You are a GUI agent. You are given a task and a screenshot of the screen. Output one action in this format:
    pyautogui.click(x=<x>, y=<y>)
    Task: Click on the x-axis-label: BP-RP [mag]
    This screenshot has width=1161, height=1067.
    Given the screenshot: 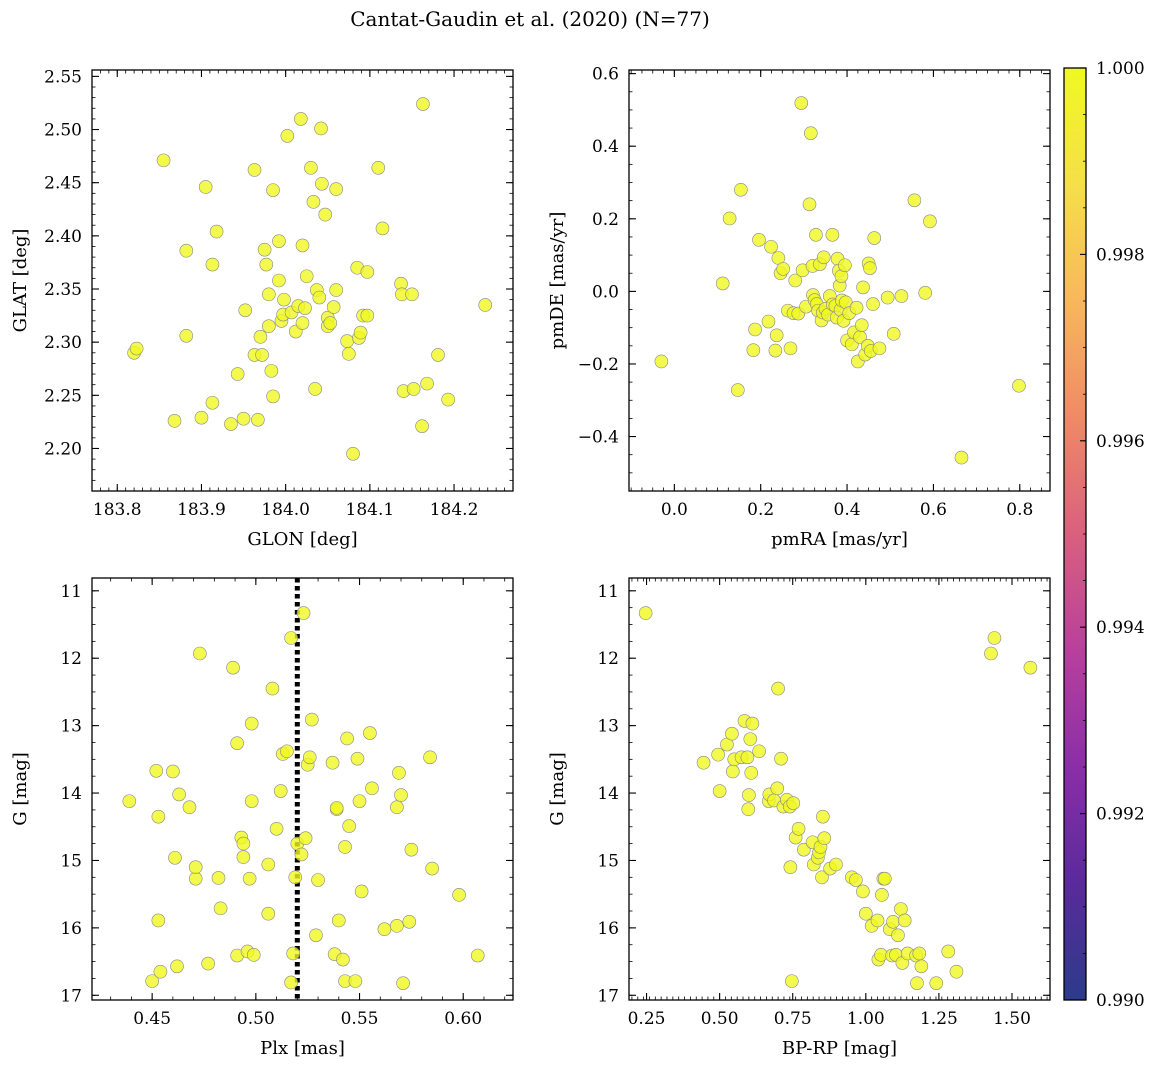 What is the action you would take?
    pyautogui.click(x=839, y=1048)
    